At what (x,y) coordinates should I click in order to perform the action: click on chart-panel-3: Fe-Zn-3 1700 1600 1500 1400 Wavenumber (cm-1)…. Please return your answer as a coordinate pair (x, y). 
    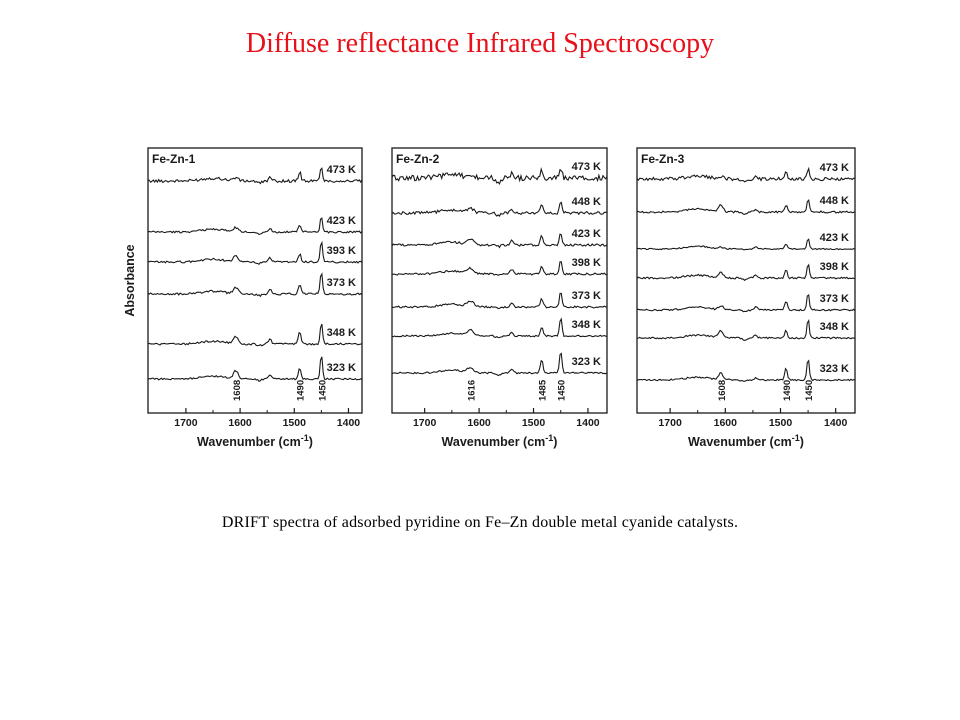
    Looking at the image, I should click on (746, 298).